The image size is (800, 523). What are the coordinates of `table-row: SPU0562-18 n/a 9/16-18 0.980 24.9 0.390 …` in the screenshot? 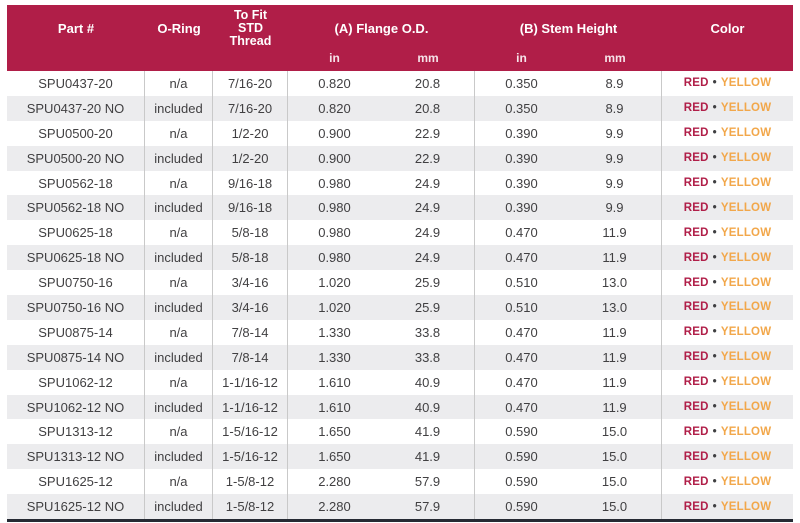 It's located at (400, 183).